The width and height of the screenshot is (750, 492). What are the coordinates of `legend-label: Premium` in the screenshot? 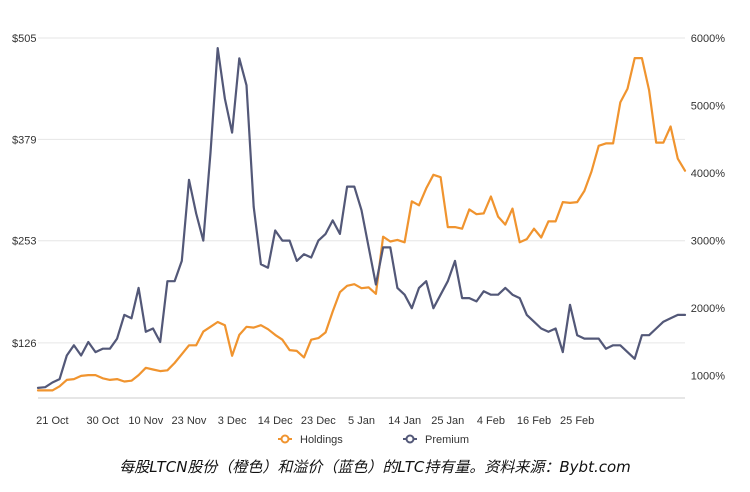 It's located at (447, 440).